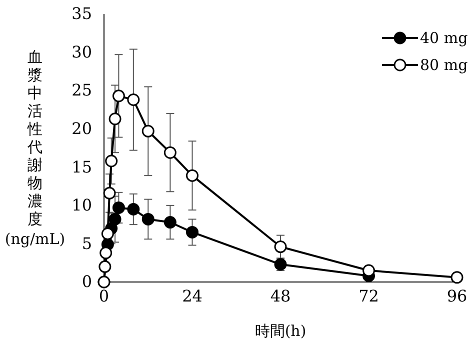 Image resolution: width=469 pixels, height=347 pixels. Describe the element at coordinates (457, 296) in the screenshot. I see `x-tick-label: 96` at that location.